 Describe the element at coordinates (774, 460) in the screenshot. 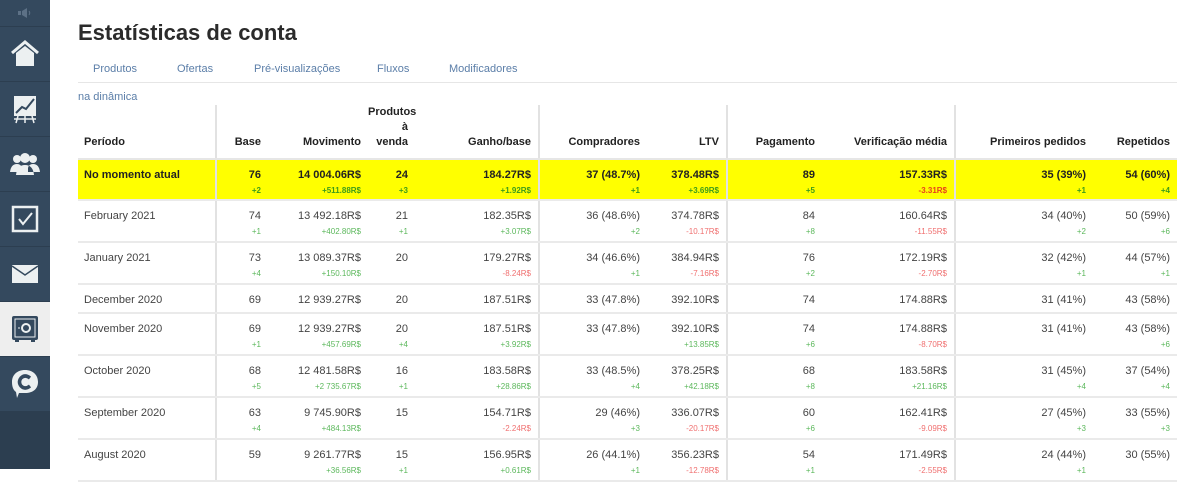

I see `value-cell: 54 +1` at that location.